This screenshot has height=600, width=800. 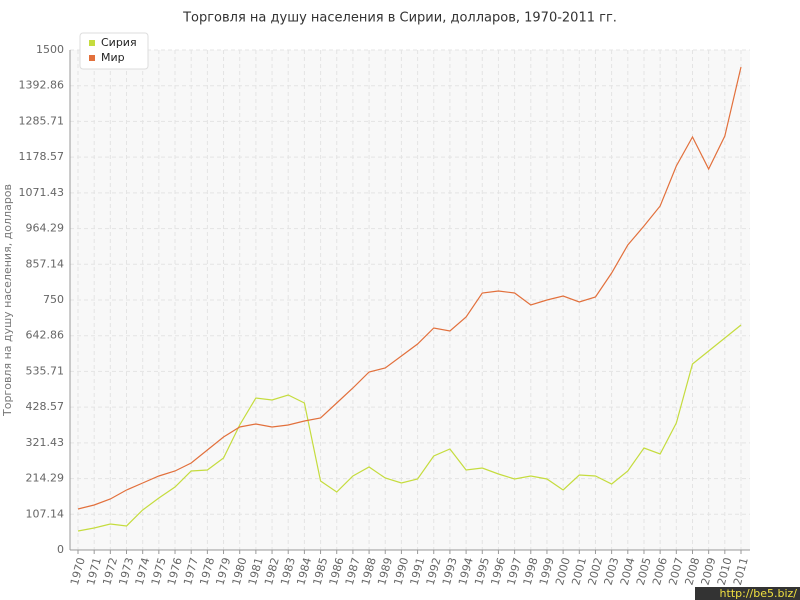 I want to click on y-tick-label: 1285.71, so click(x=42, y=120).